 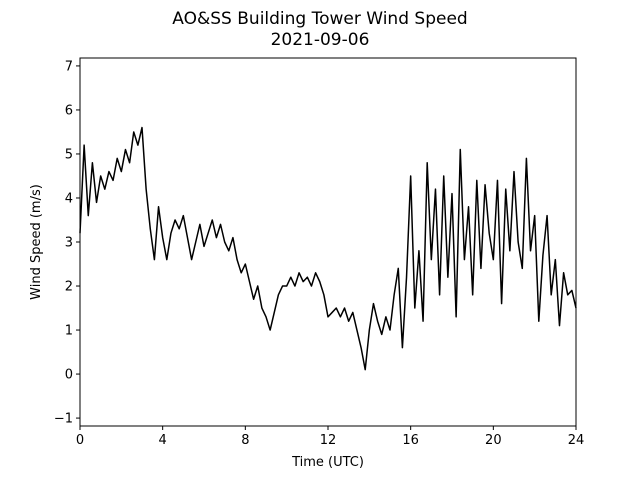 I want to click on y-tick-label: 0, so click(x=69, y=375).